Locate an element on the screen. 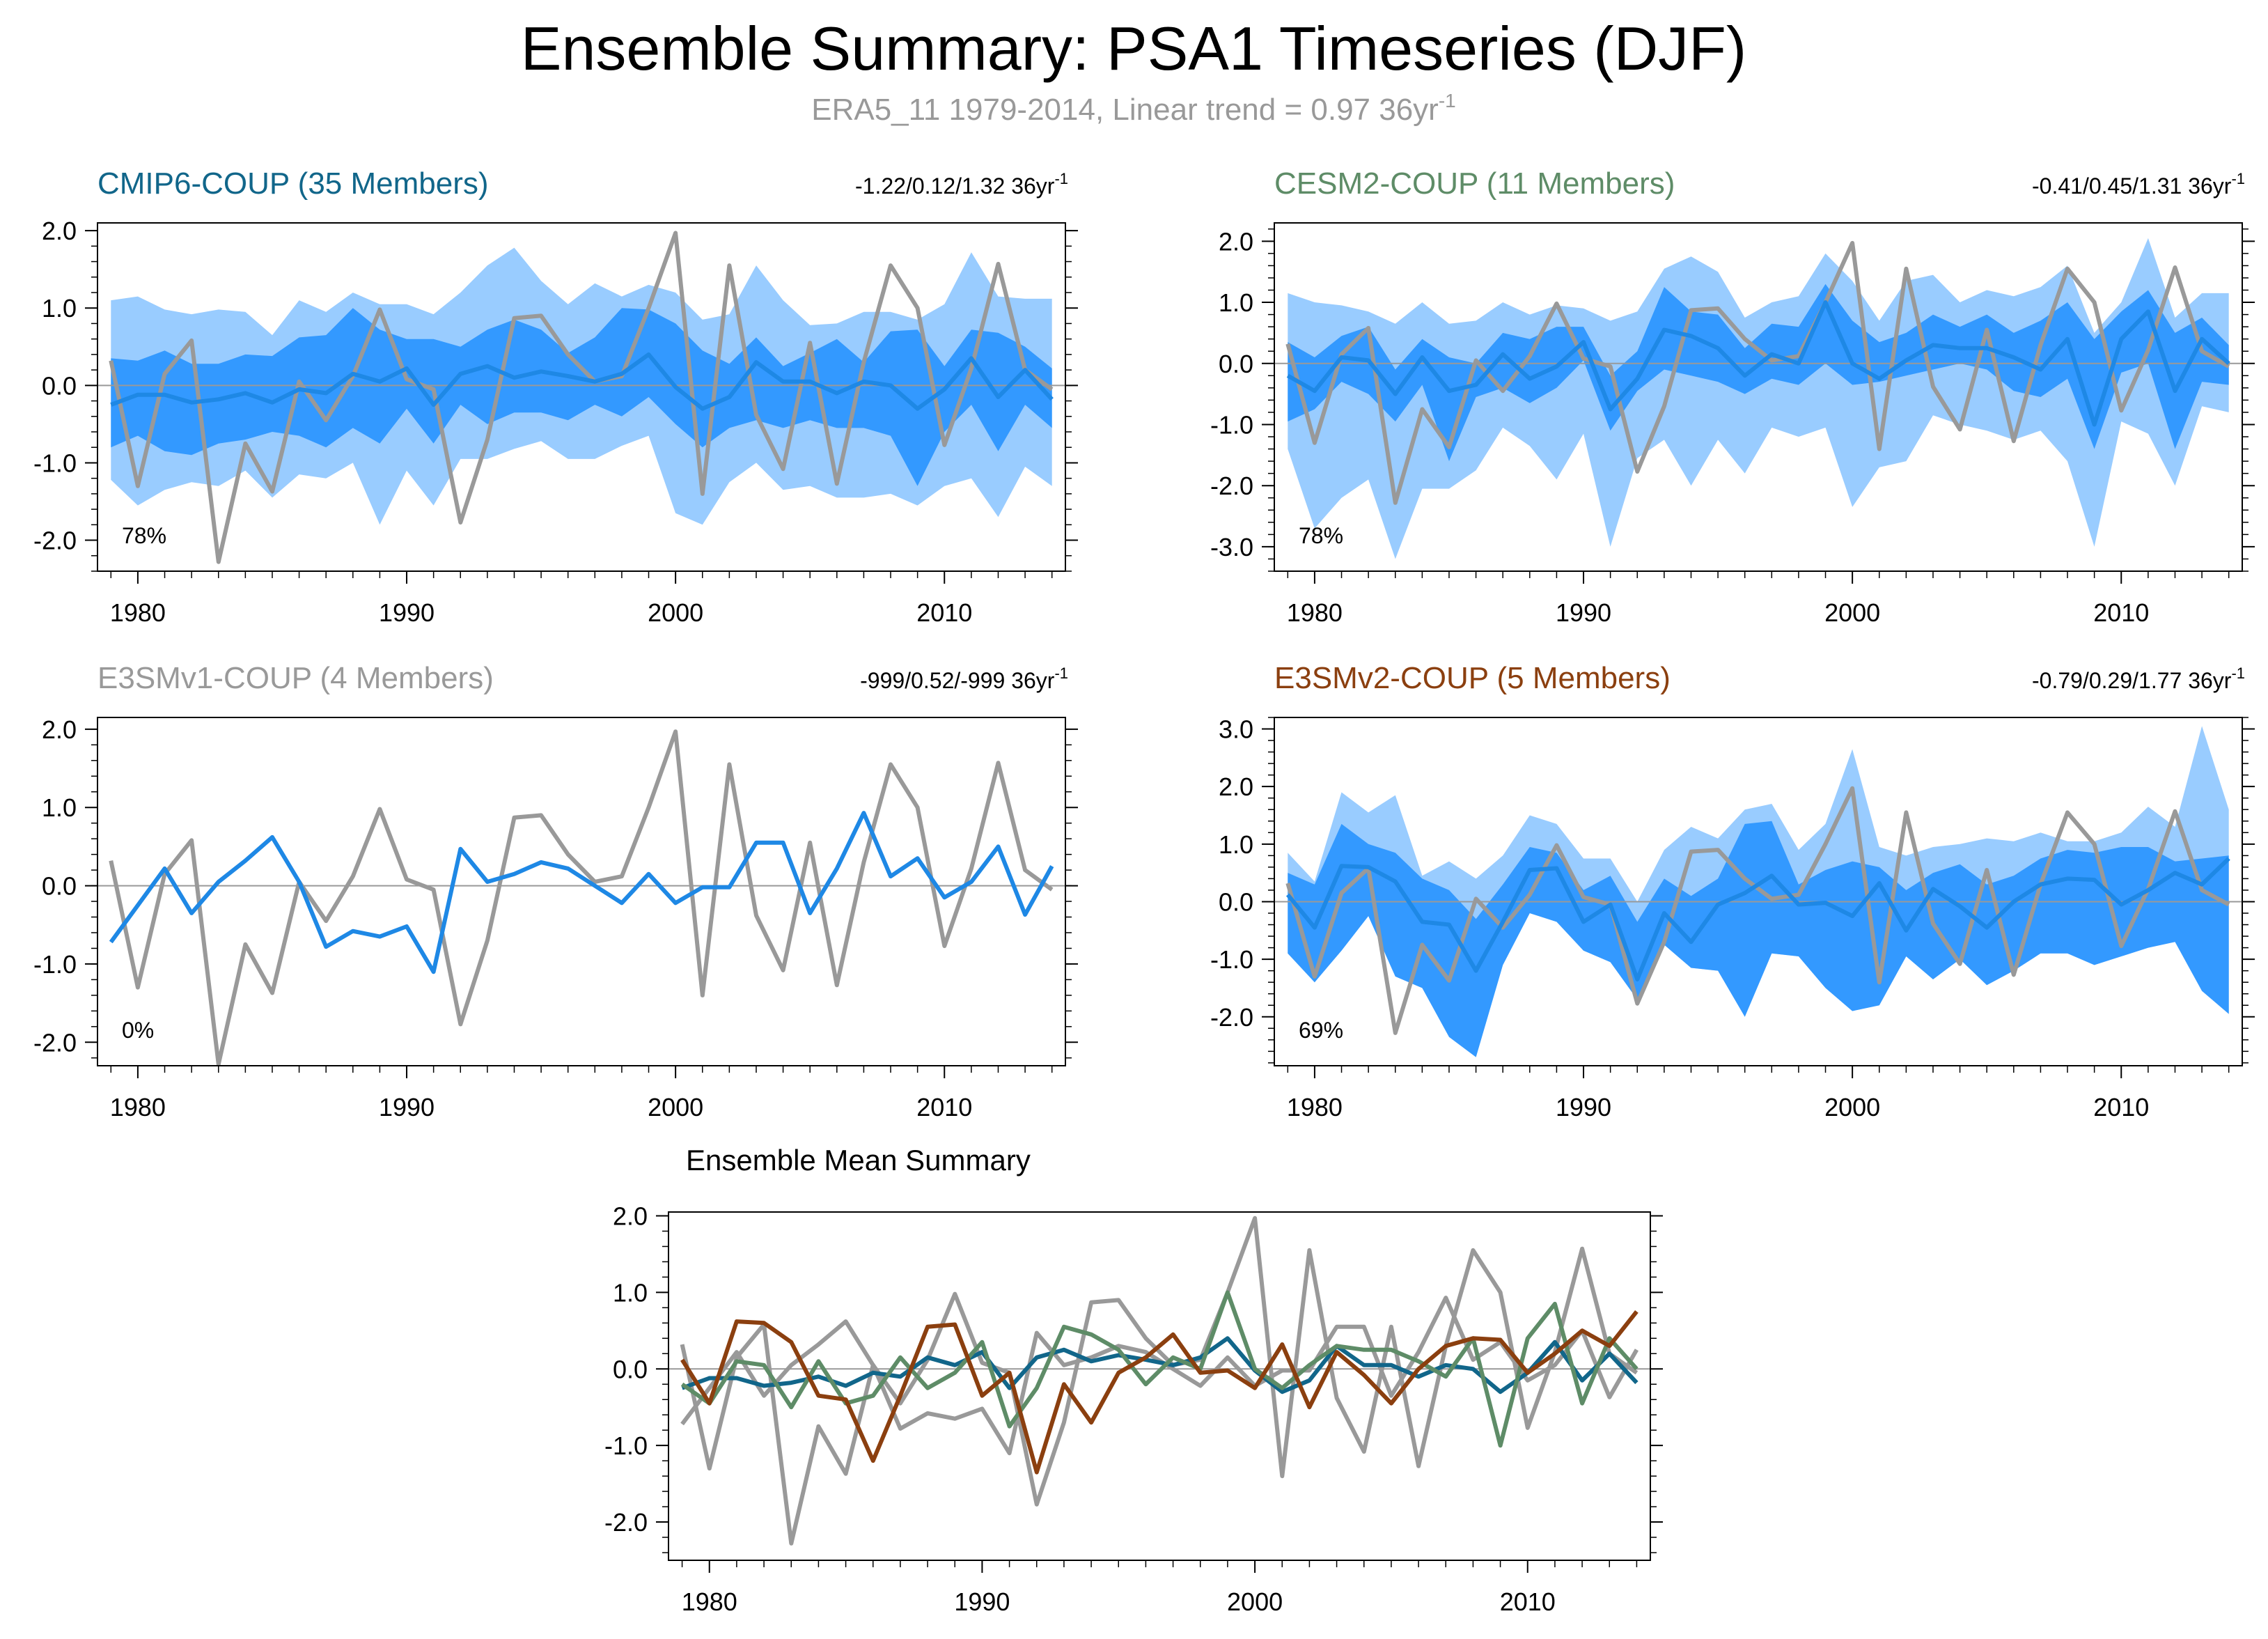  cmip6-xtick-label: 1980 is located at coordinates (138, 612).